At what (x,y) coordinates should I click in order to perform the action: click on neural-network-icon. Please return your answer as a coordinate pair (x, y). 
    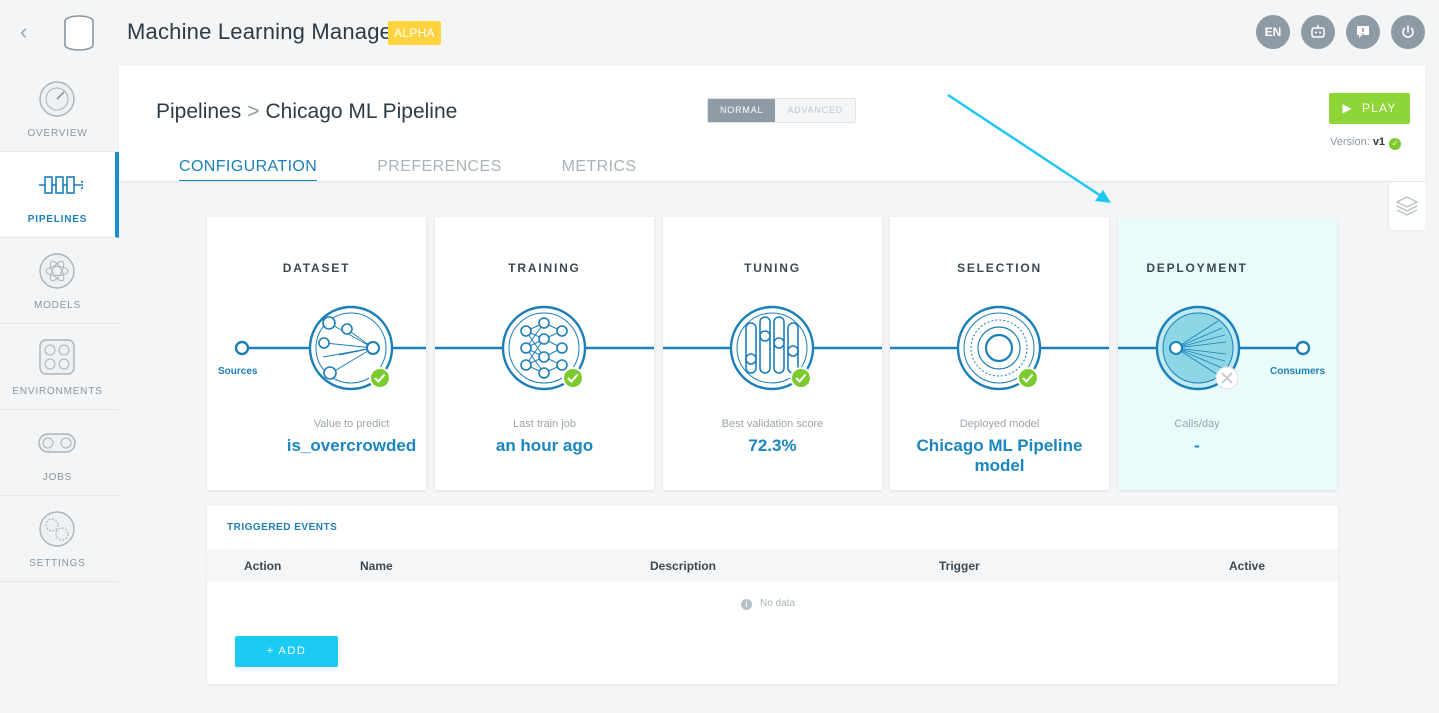
    Looking at the image, I should click on (544, 348).